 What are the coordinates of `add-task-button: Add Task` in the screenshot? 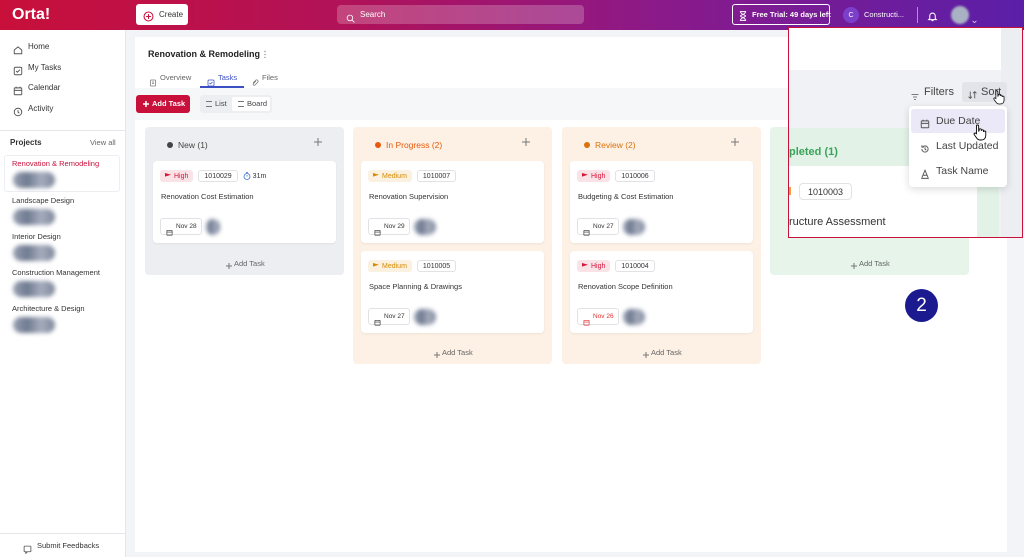 It's located at (163, 104).